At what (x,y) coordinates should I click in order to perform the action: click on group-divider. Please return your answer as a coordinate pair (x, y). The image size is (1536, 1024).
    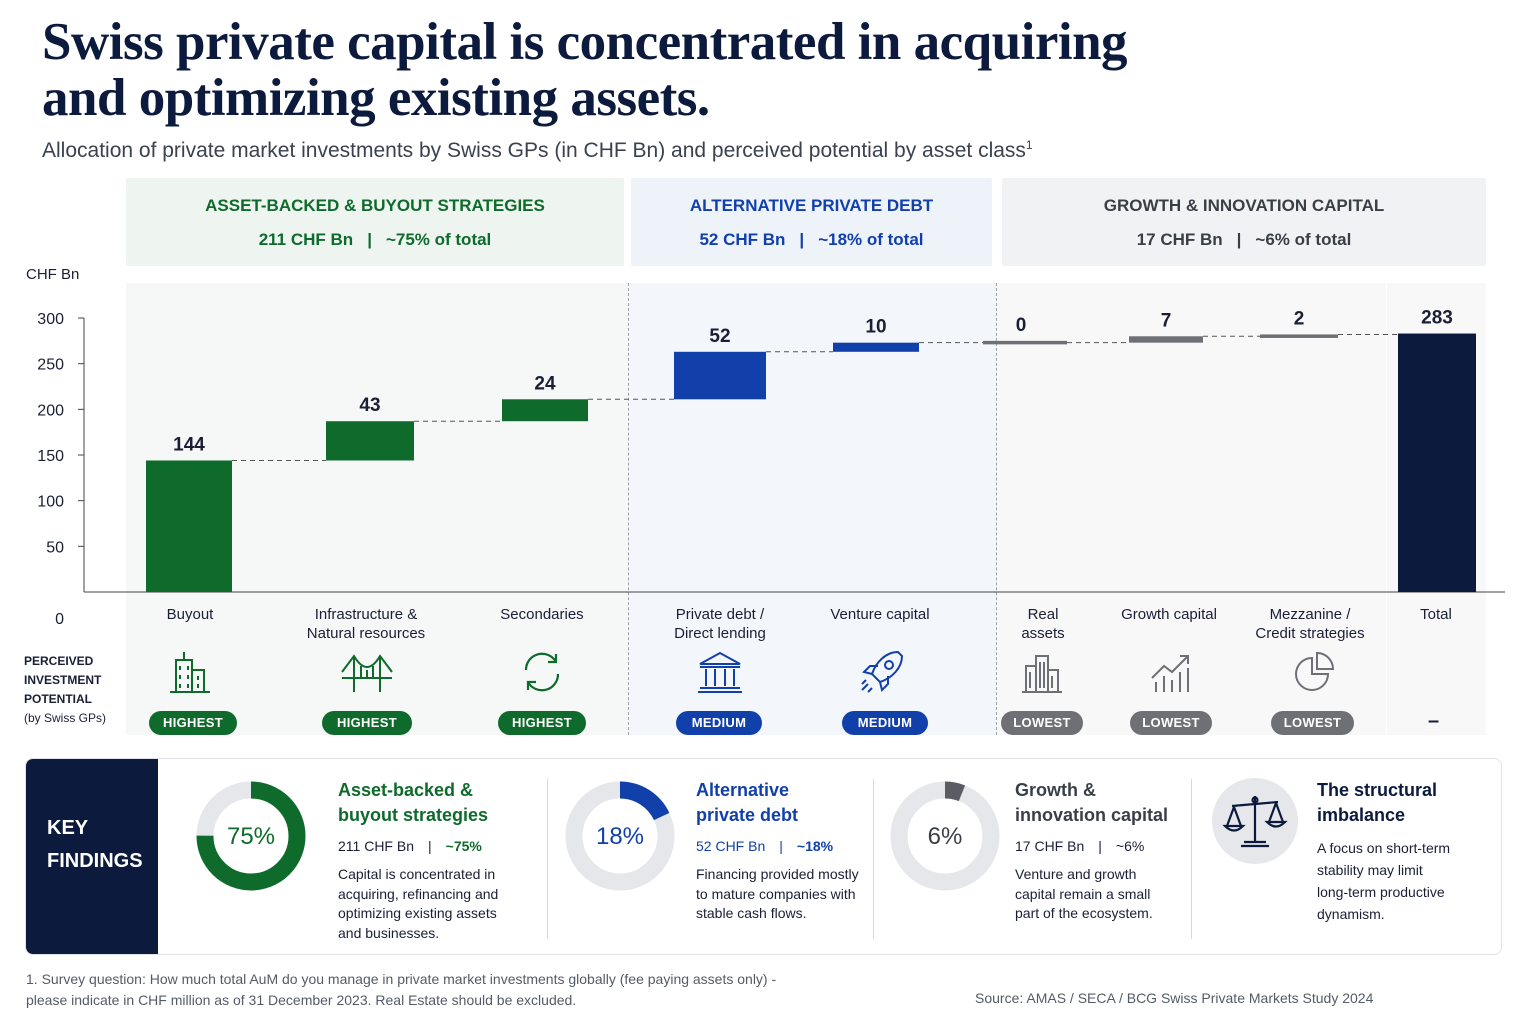
    Looking at the image, I should click on (628, 509).